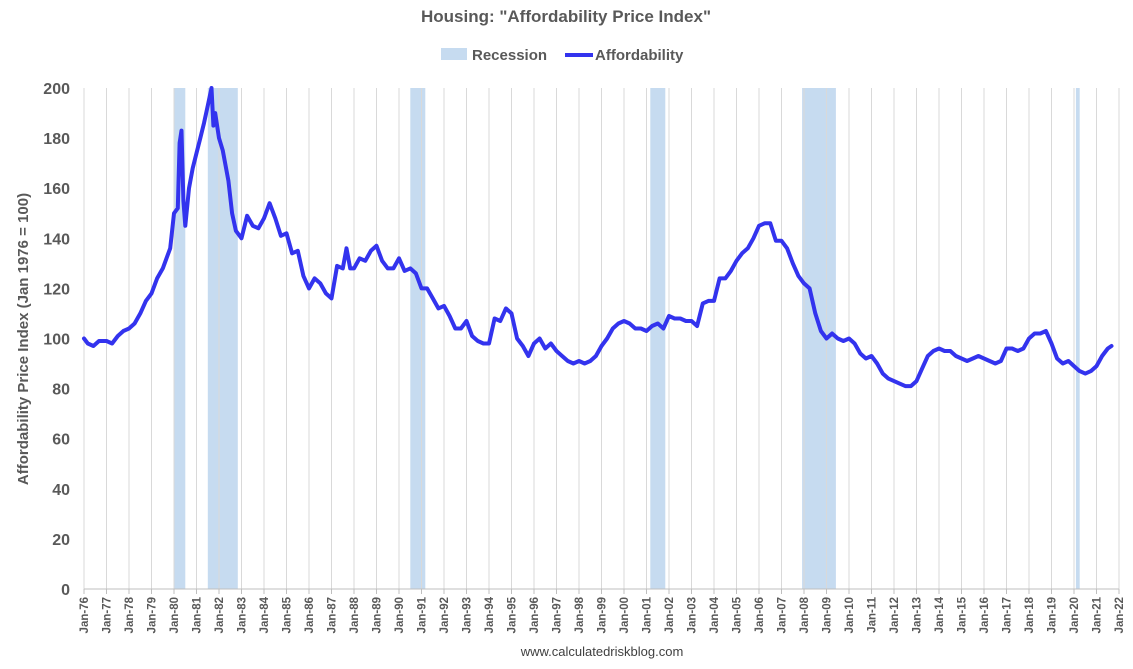 This screenshot has height=669, width=1133. Describe the element at coordinates (513, 614) in the screenshot. I see `x-tick-label: Jan-95` at that location.